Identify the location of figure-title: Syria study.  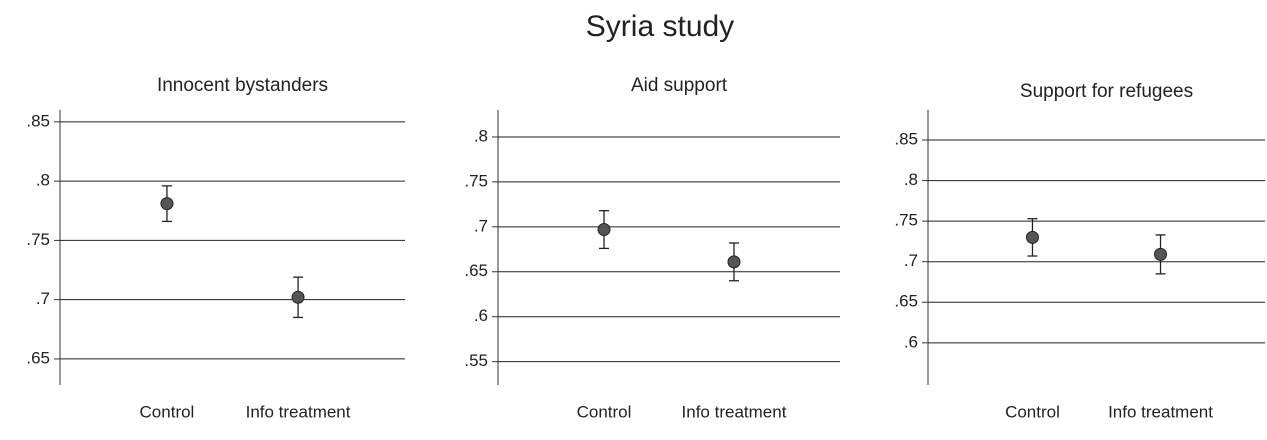
(660, 26).